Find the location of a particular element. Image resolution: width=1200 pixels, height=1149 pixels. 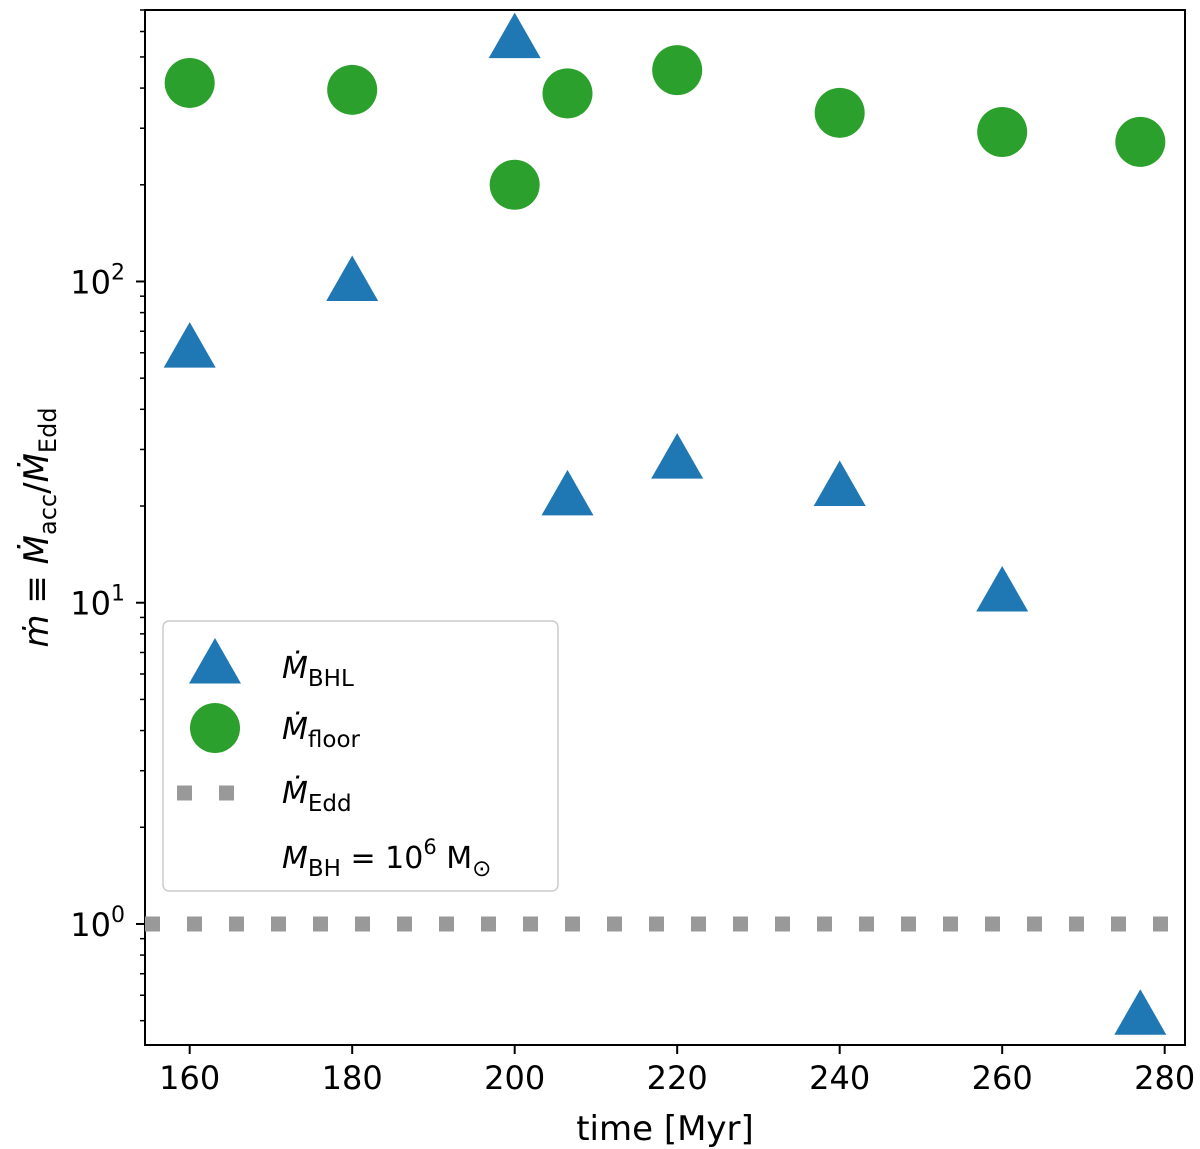

ylabel-slash: / is located at coordinates (37, 488).